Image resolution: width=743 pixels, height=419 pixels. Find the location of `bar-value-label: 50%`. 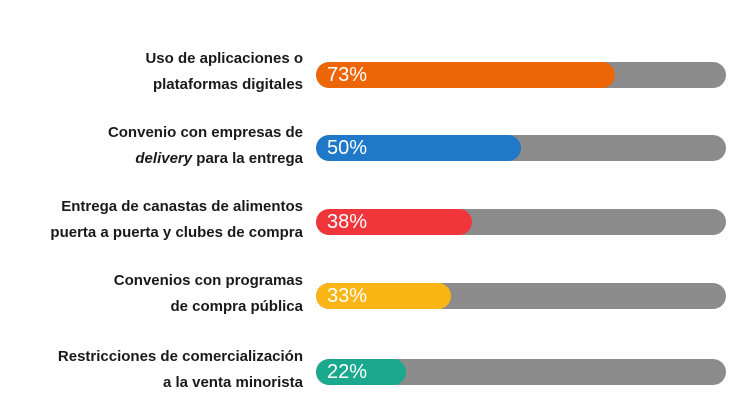

bar-value-label: 50% is located at coordinates (347, 148).